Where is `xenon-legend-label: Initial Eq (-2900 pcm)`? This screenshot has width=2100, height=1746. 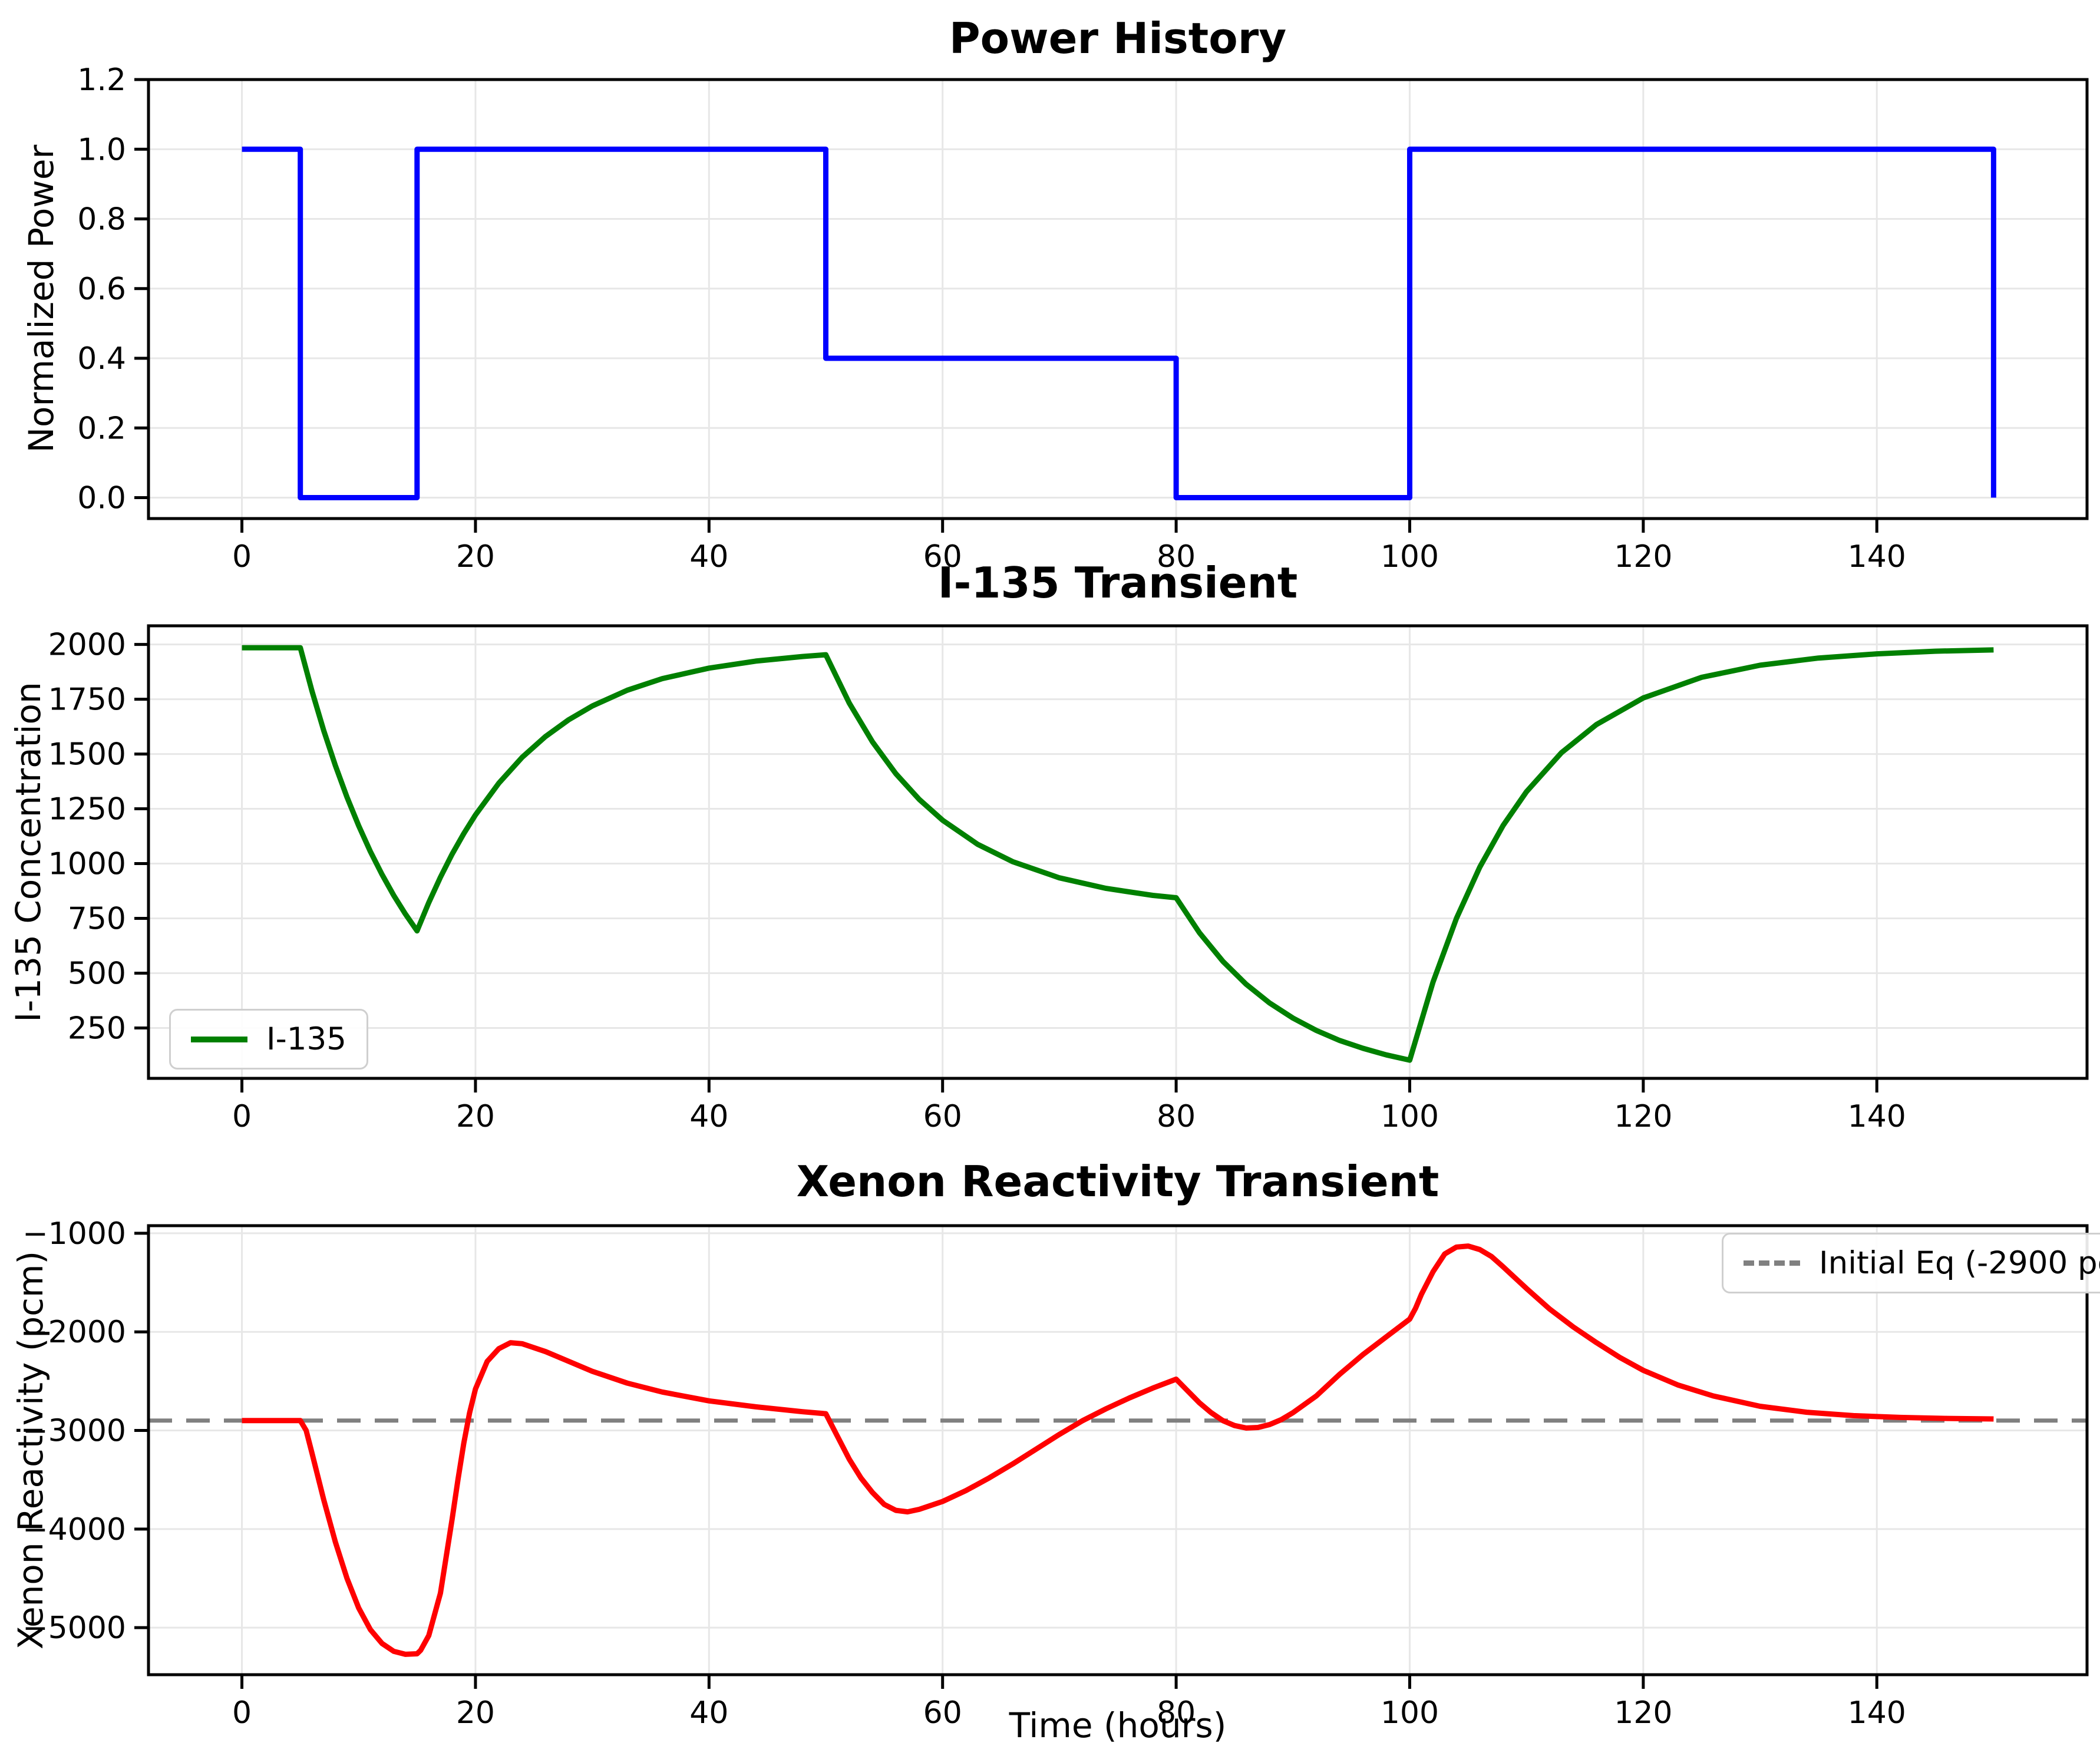
xenon-legend-label: Initial Eq (-2900 pcm) is located at coordinates (1959, 1263).